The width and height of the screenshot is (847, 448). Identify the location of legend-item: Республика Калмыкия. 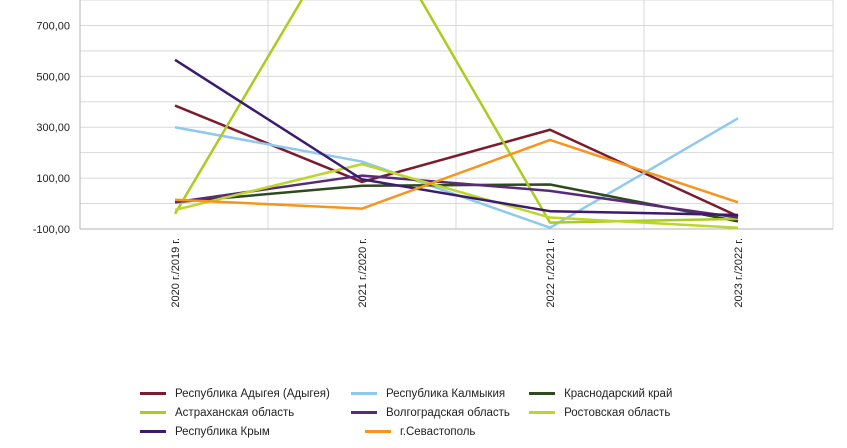
(439, 393).